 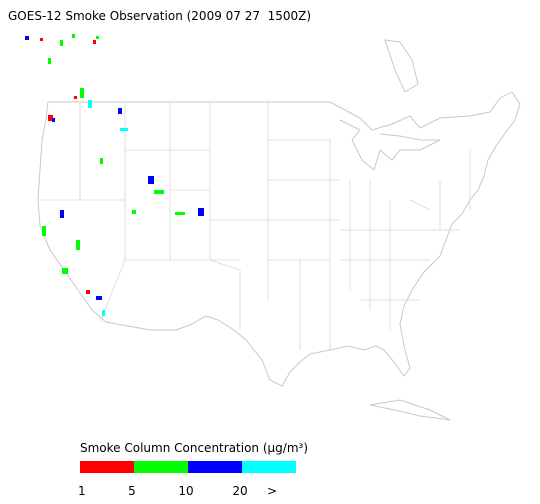 What do you see at coordinates (239, 491) in the screenshot?
I see `colorbar-label: 20` at bounding box center [239, 491].